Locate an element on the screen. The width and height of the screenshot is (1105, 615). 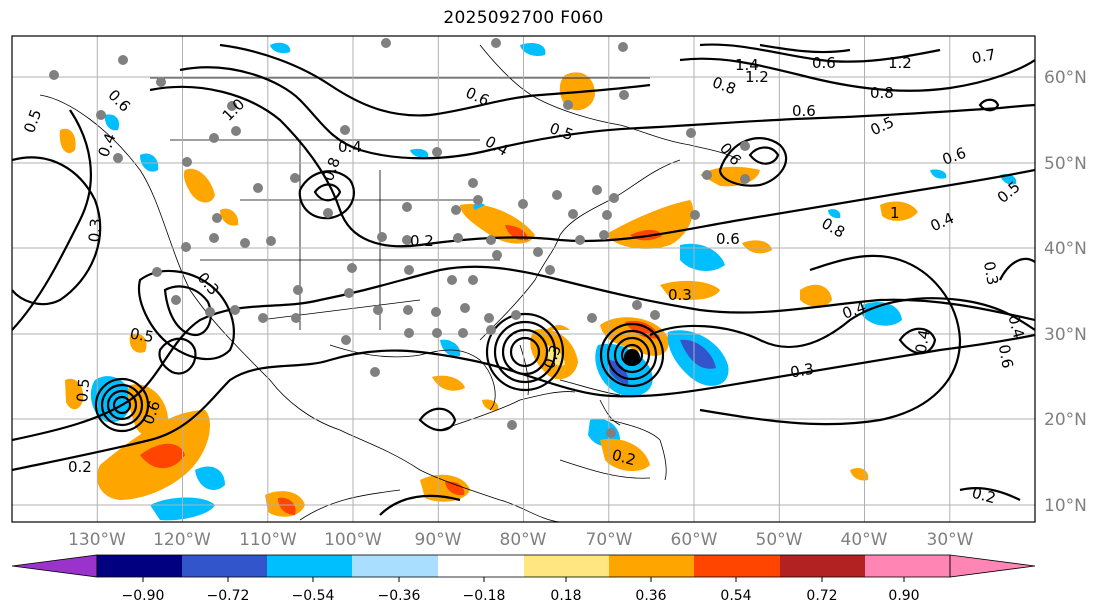
lon-label-80w: 80°W is located at coordinates (523, 540).